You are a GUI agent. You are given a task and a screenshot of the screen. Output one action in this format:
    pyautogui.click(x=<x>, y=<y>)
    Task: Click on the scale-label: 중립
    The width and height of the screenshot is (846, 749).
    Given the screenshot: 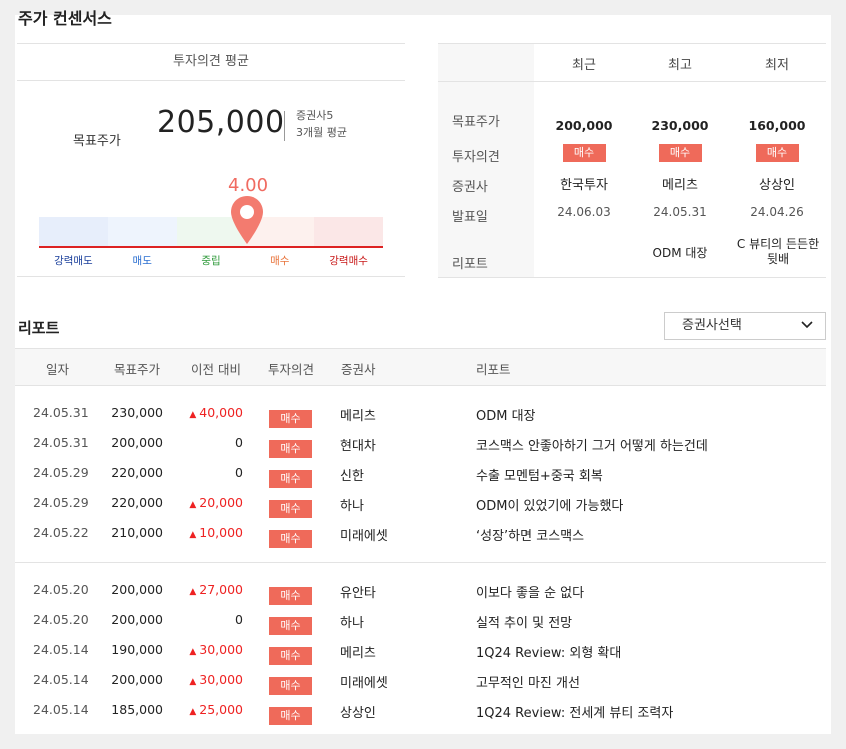 What is the action you would take?
    pyautogui.click(x=211, y=261)
    